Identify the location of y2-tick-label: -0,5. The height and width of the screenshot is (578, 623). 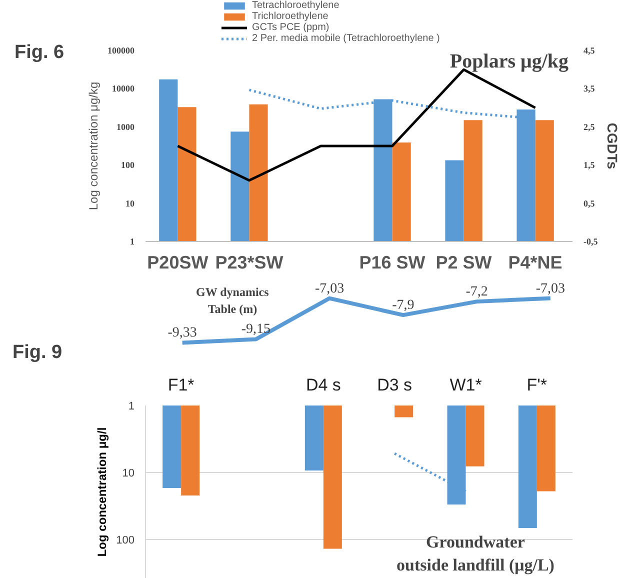
(591, 241).